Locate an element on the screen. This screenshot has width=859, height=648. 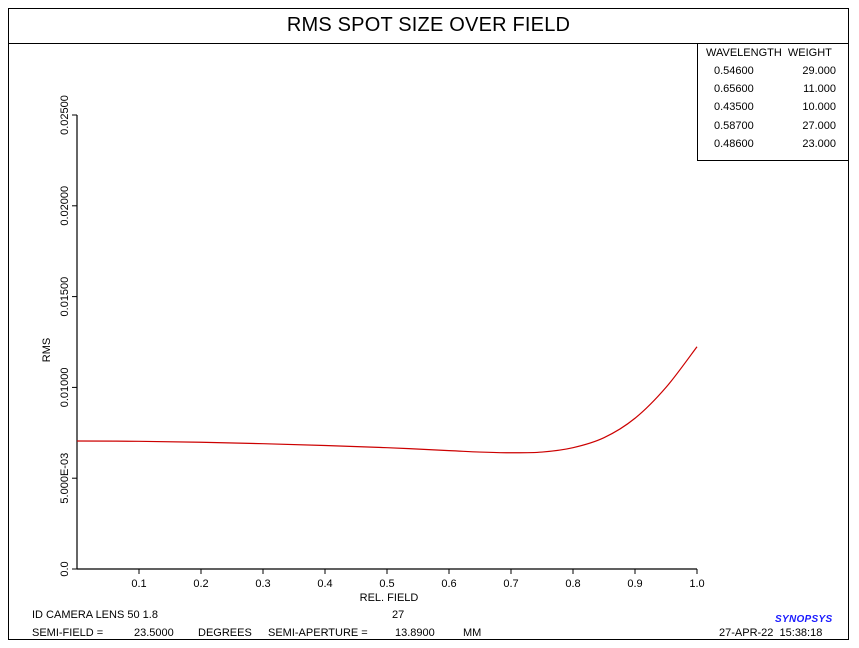
legend-row: 0.65600 11.000 is located at coordinates (774, 92).